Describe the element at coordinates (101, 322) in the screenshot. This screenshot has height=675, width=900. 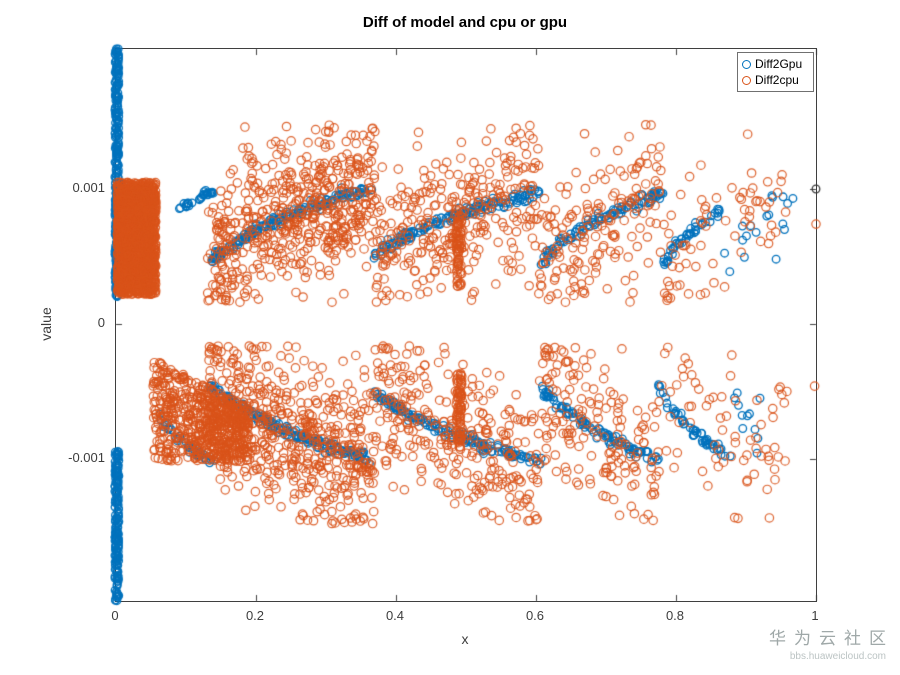
I see `y-tick-label: 0` at that location.